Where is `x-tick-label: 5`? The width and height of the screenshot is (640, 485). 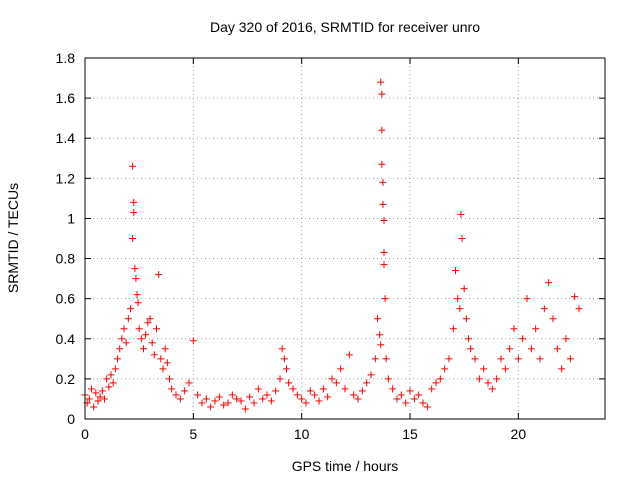
x-tick-label: 5 is located at coordinates (193, 434).